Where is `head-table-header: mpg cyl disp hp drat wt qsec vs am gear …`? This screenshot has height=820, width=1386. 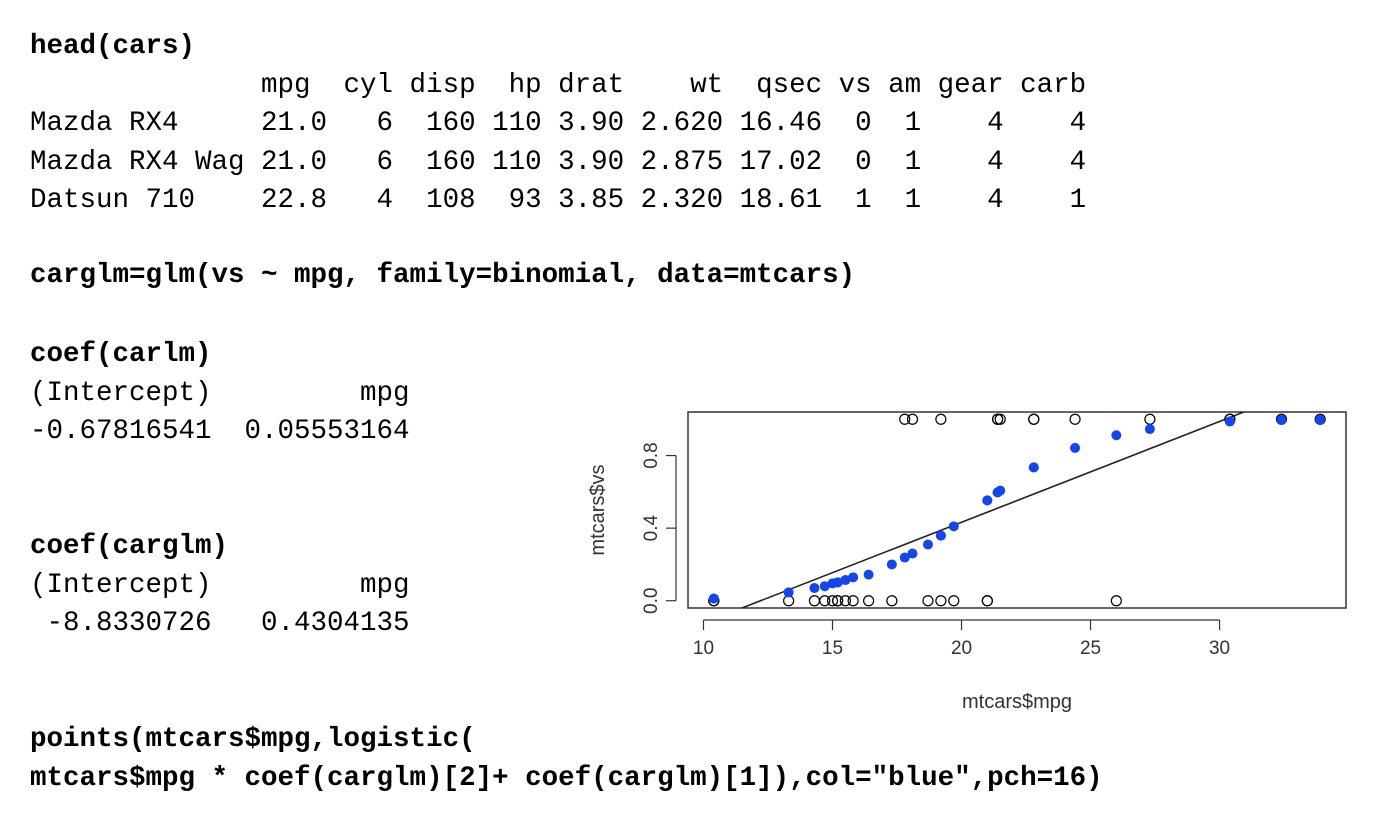
head-table-header: mpg cyl disp hp drat wt qsec vs am gear … is located at coordinates (558, 85).